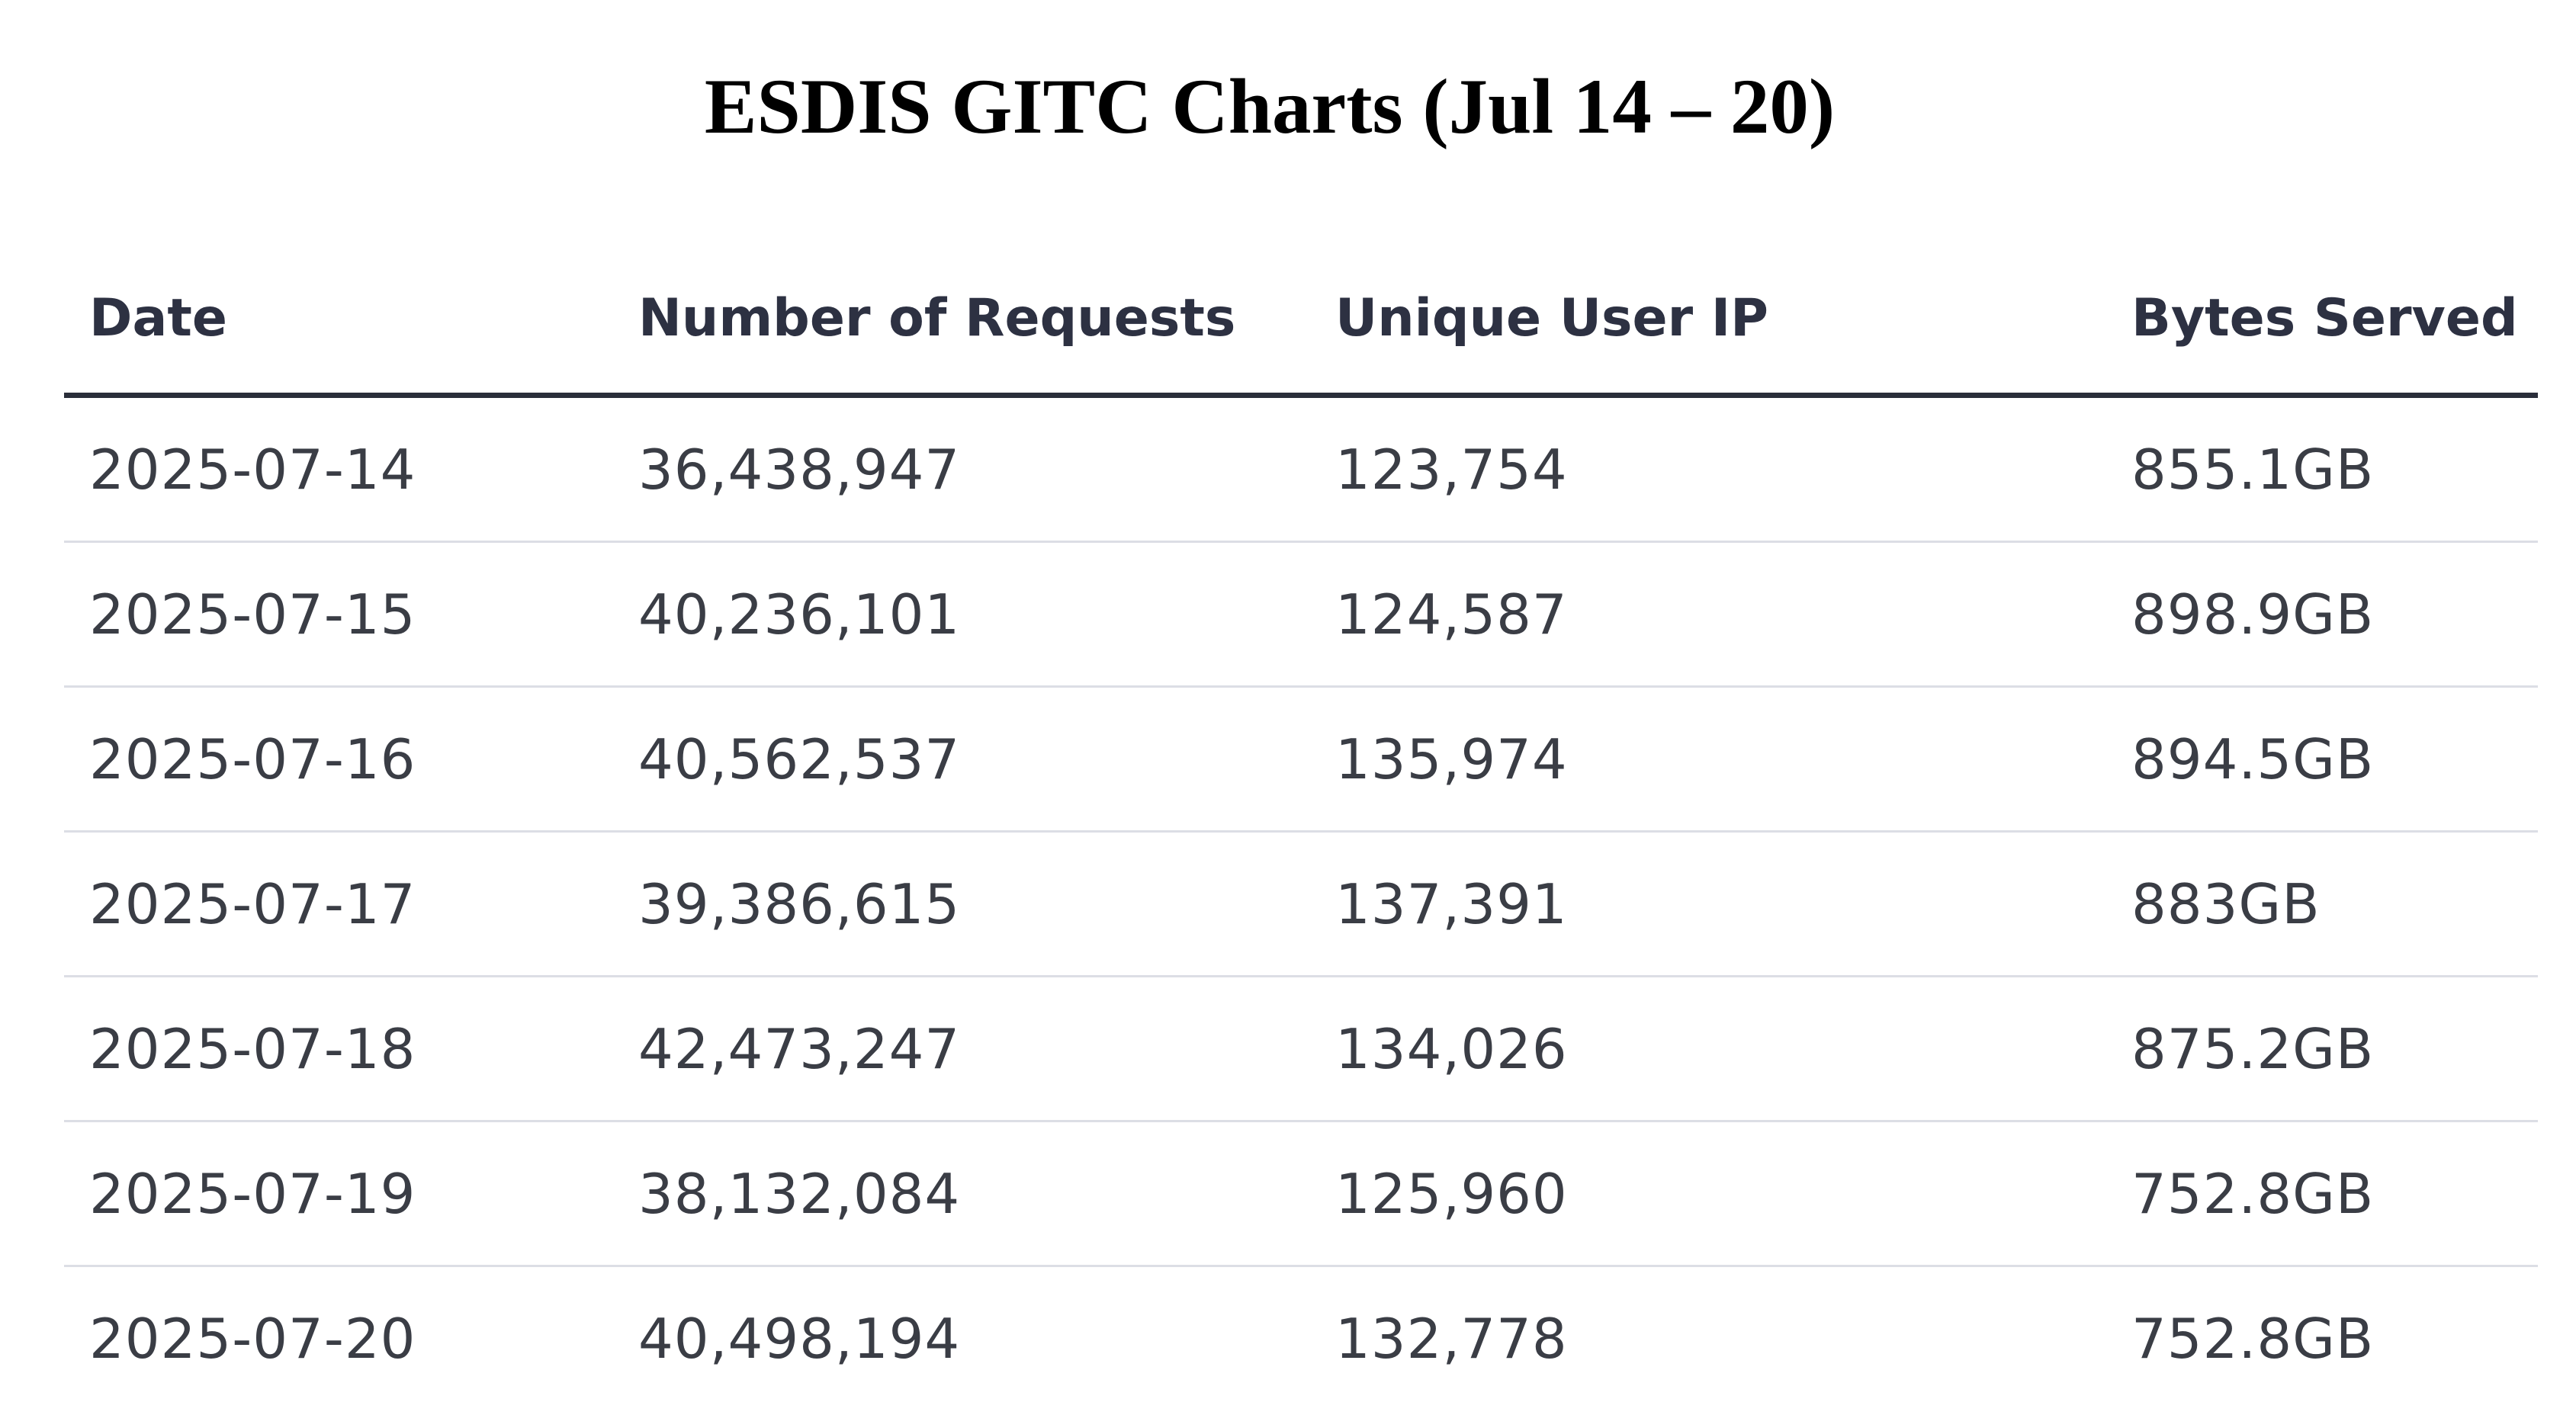 This screenshot has height=1415, width=2576. Describe the element at coordinates (1708, 904) in the screenshot. I see `cell-unique-ip: 137,391` at that location.